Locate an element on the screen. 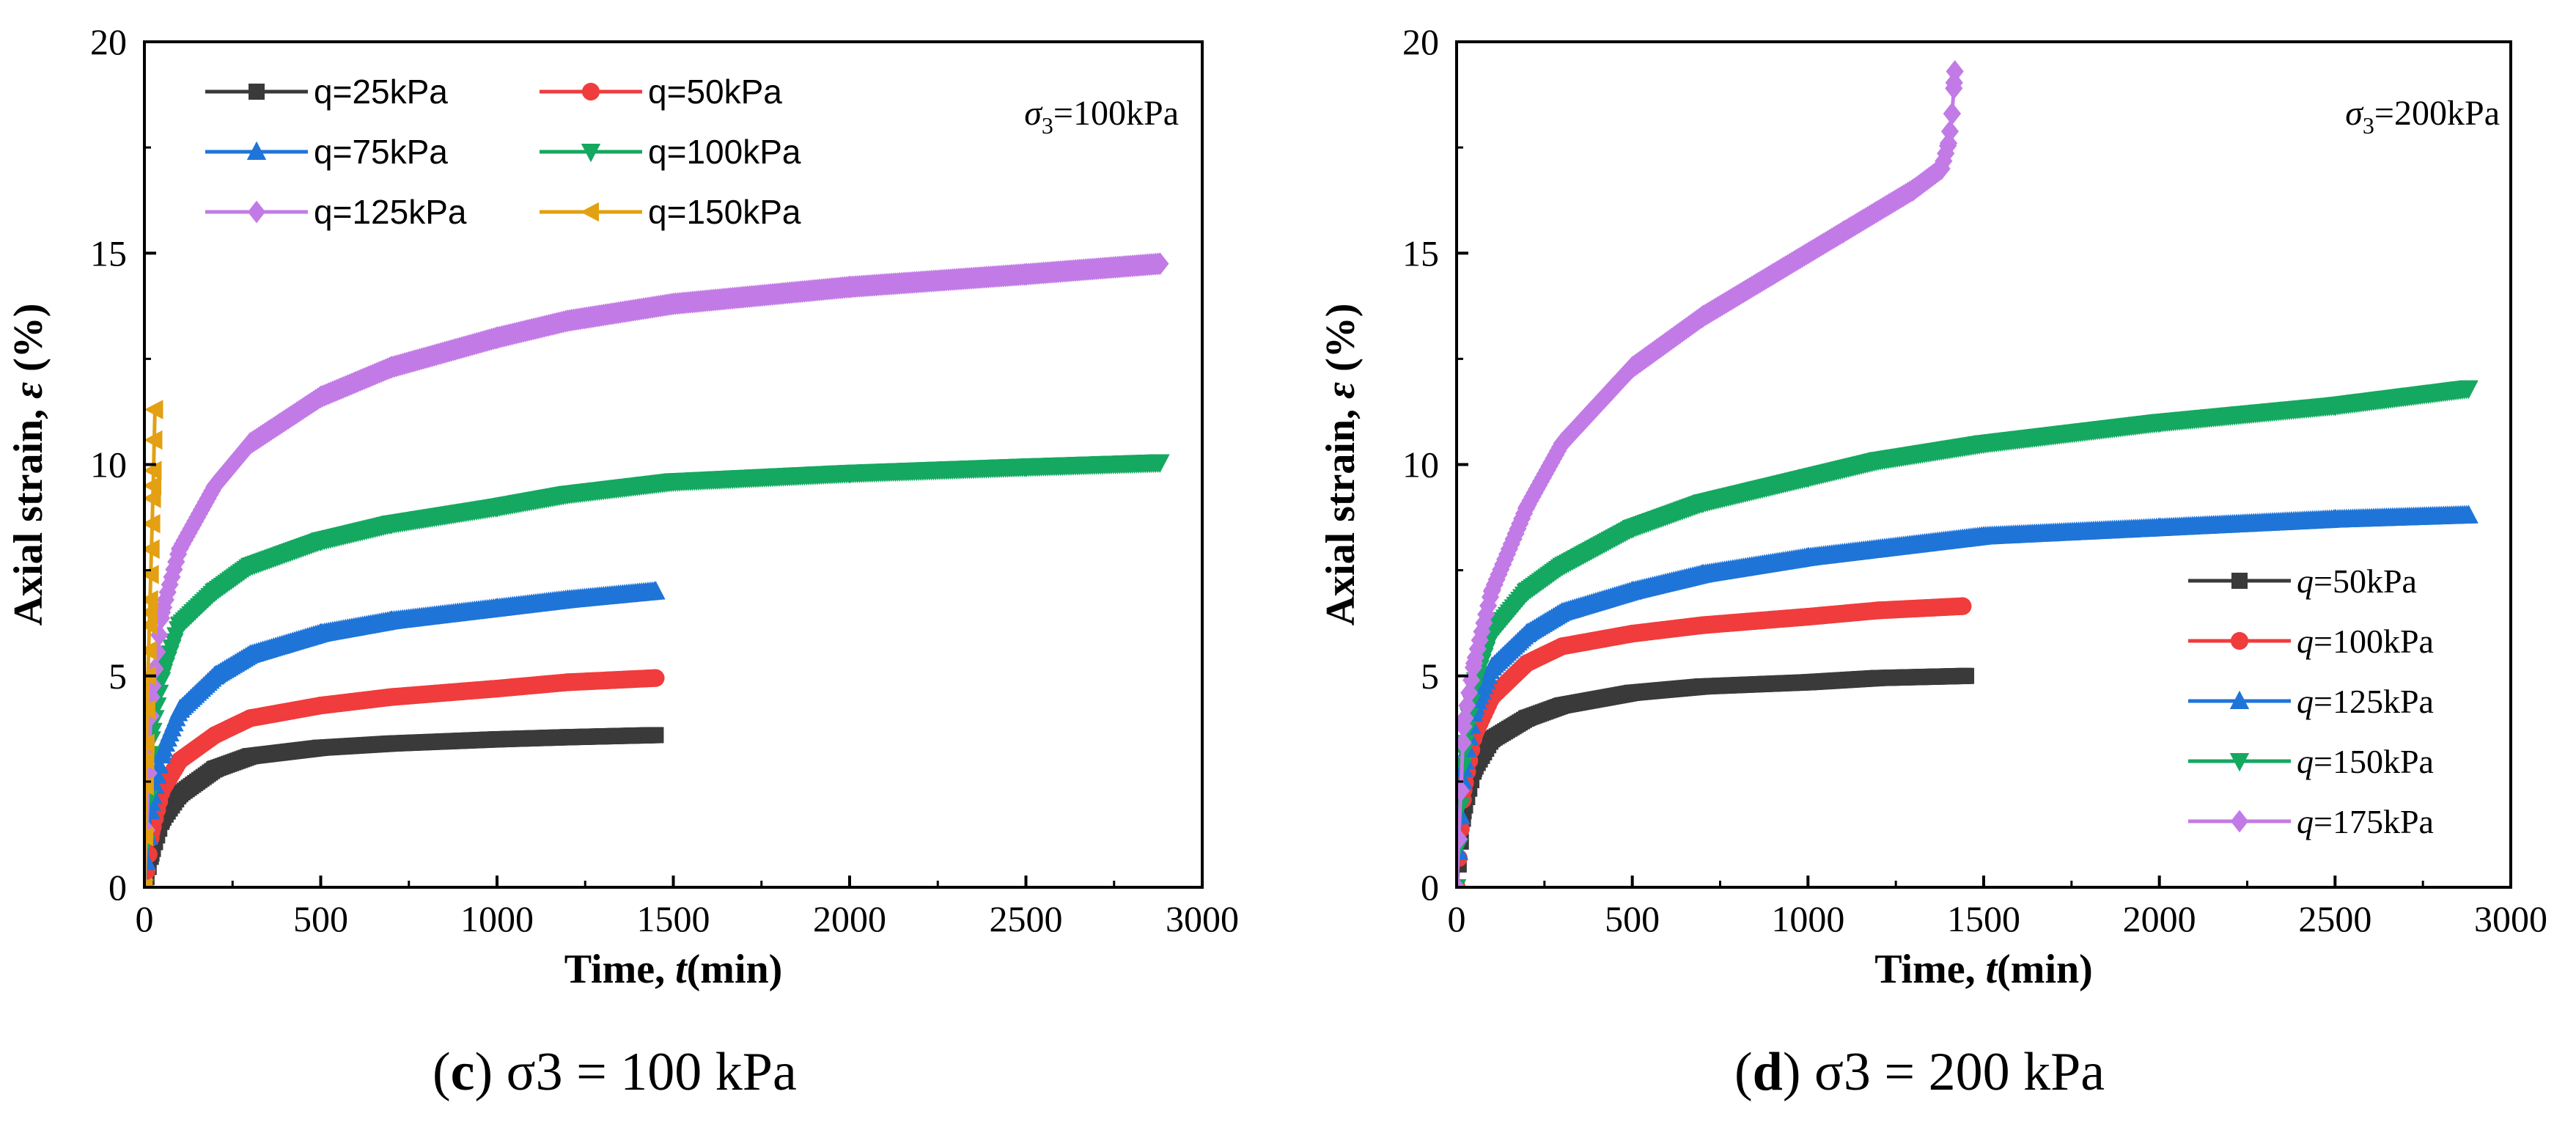  caption-panel-d: (d) σ3 = 200 kPa is located at coordinates (1919, 1072).